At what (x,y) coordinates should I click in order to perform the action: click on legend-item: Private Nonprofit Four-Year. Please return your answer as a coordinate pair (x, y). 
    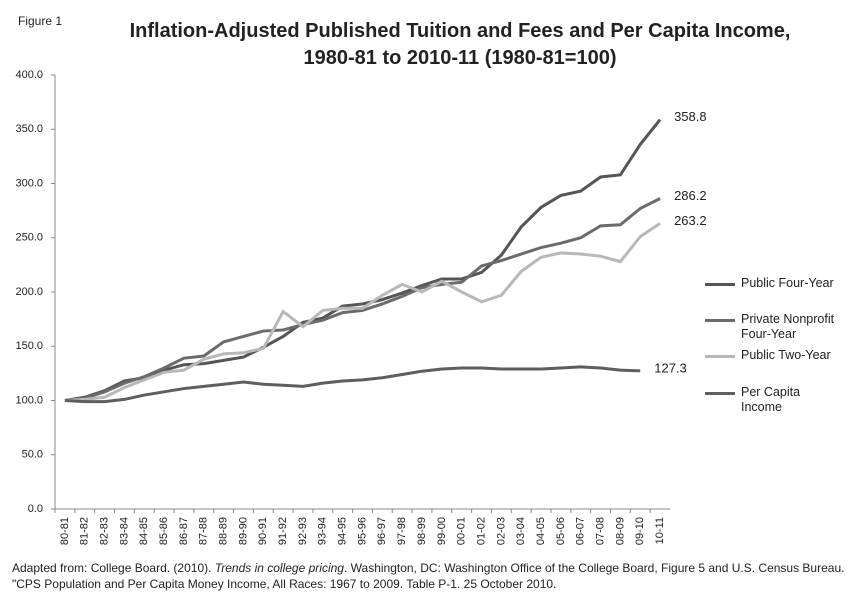
    Looking at the image, I should click on (785, 327).